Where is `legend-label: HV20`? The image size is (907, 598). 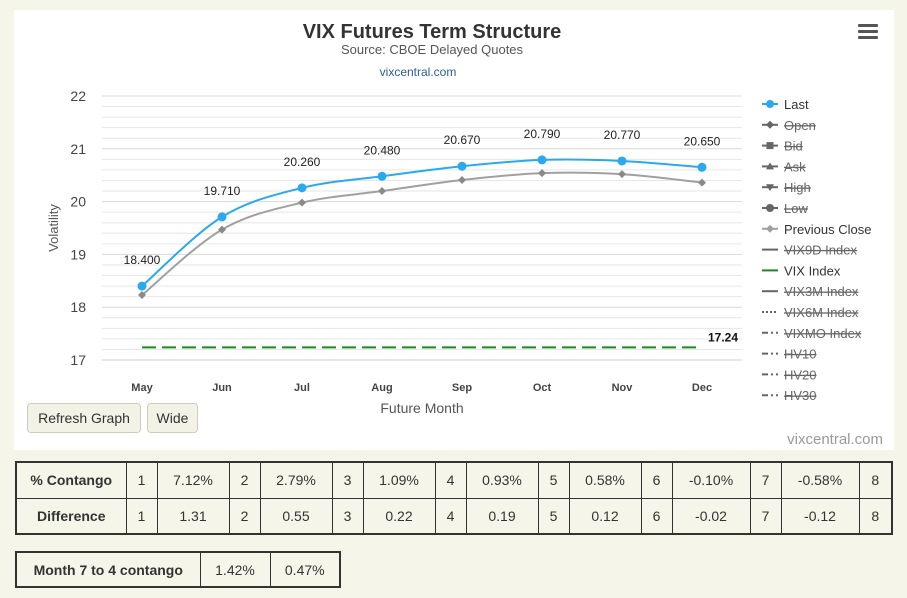 legend-label: HV20 is located at coordinates (800, 374).